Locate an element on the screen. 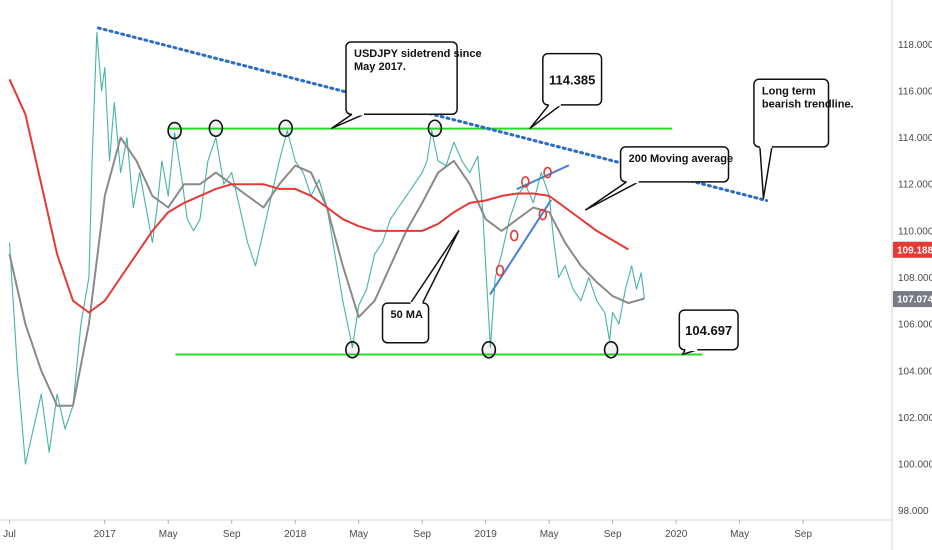 This screenshot has height=550, width=932. y-tick-4: 106.000 is located at coordinates (915, 325).